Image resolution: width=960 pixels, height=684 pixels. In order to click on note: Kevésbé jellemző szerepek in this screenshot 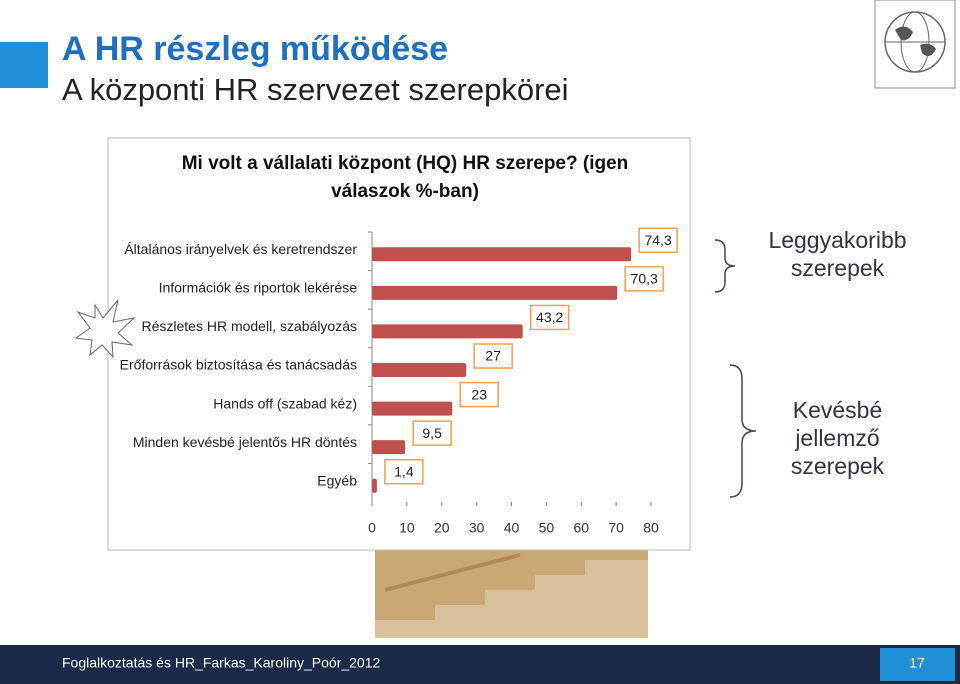, I will do `click(837, 438)`.